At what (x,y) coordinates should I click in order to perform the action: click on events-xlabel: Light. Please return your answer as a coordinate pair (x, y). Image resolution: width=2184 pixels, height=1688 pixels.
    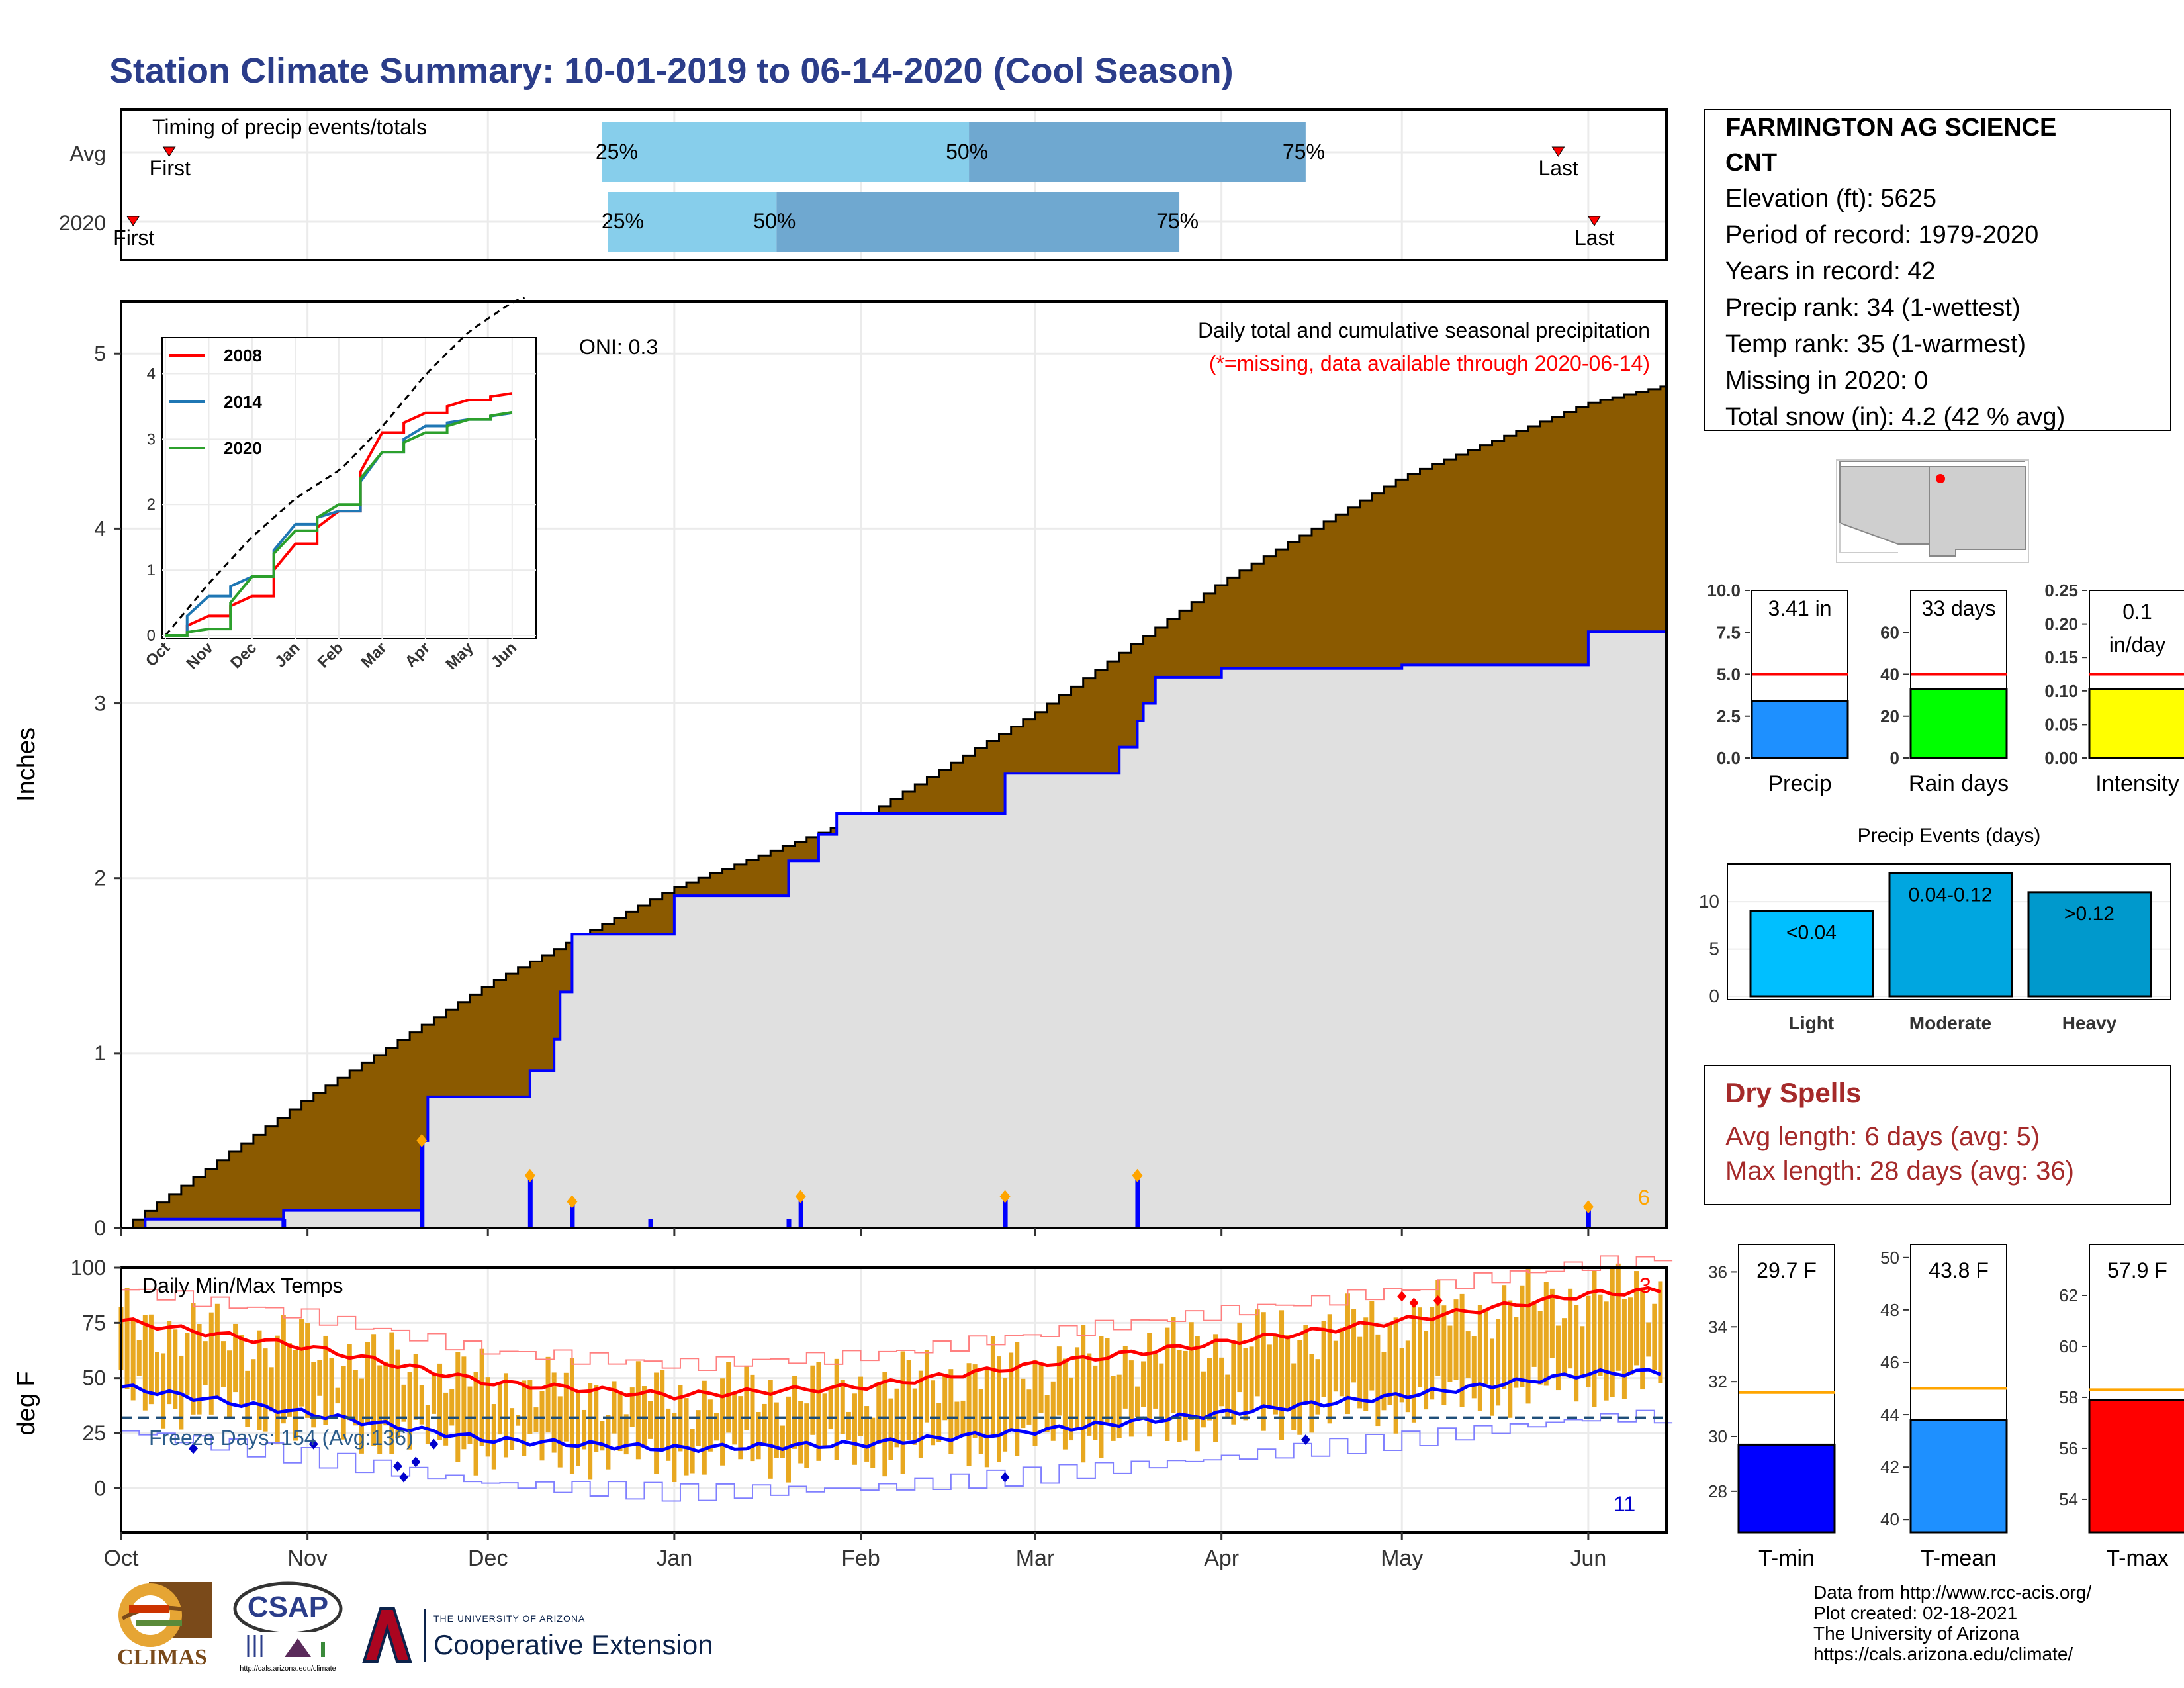
    Looking at the image, I should click on (1812, 1023).